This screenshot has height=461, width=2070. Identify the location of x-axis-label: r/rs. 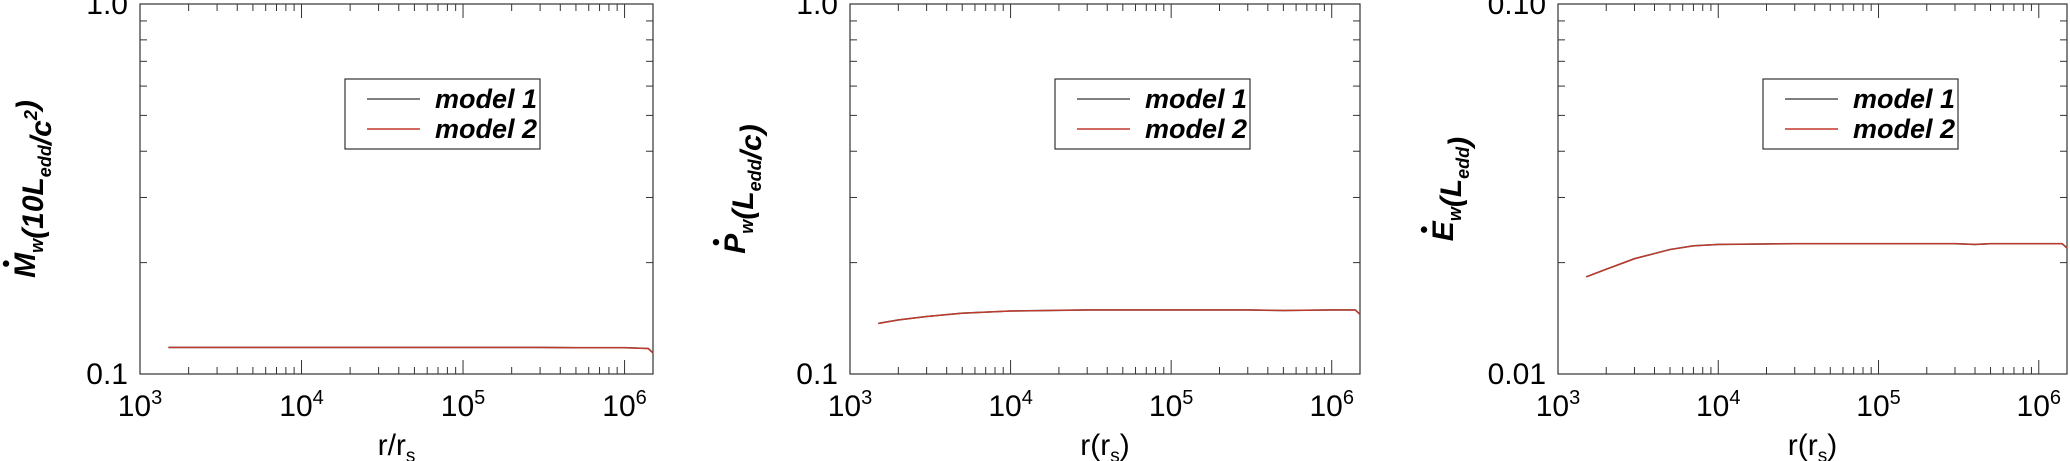
(397, 445).